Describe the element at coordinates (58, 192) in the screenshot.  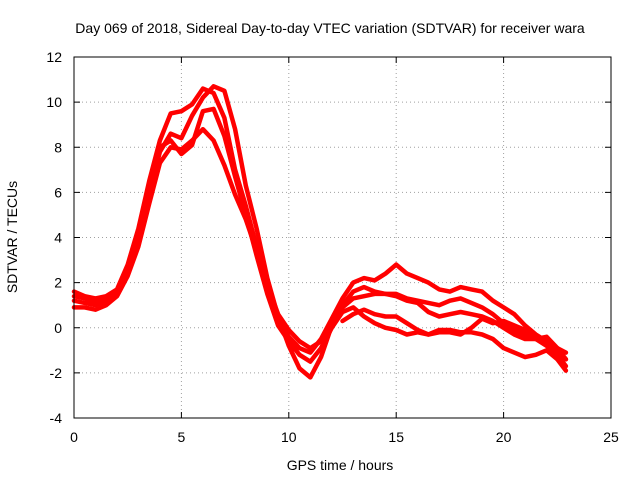
I see `y-tick-label: 6` at that location.